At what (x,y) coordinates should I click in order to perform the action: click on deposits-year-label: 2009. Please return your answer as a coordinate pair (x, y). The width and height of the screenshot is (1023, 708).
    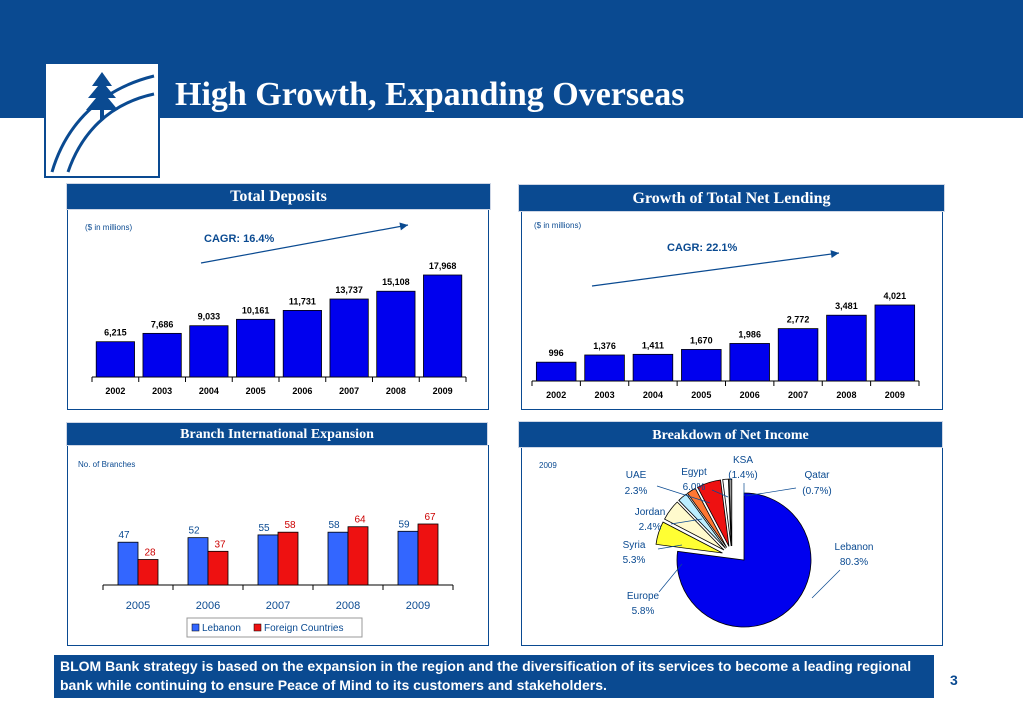
    Looking at the image, I should click on (443, 391).